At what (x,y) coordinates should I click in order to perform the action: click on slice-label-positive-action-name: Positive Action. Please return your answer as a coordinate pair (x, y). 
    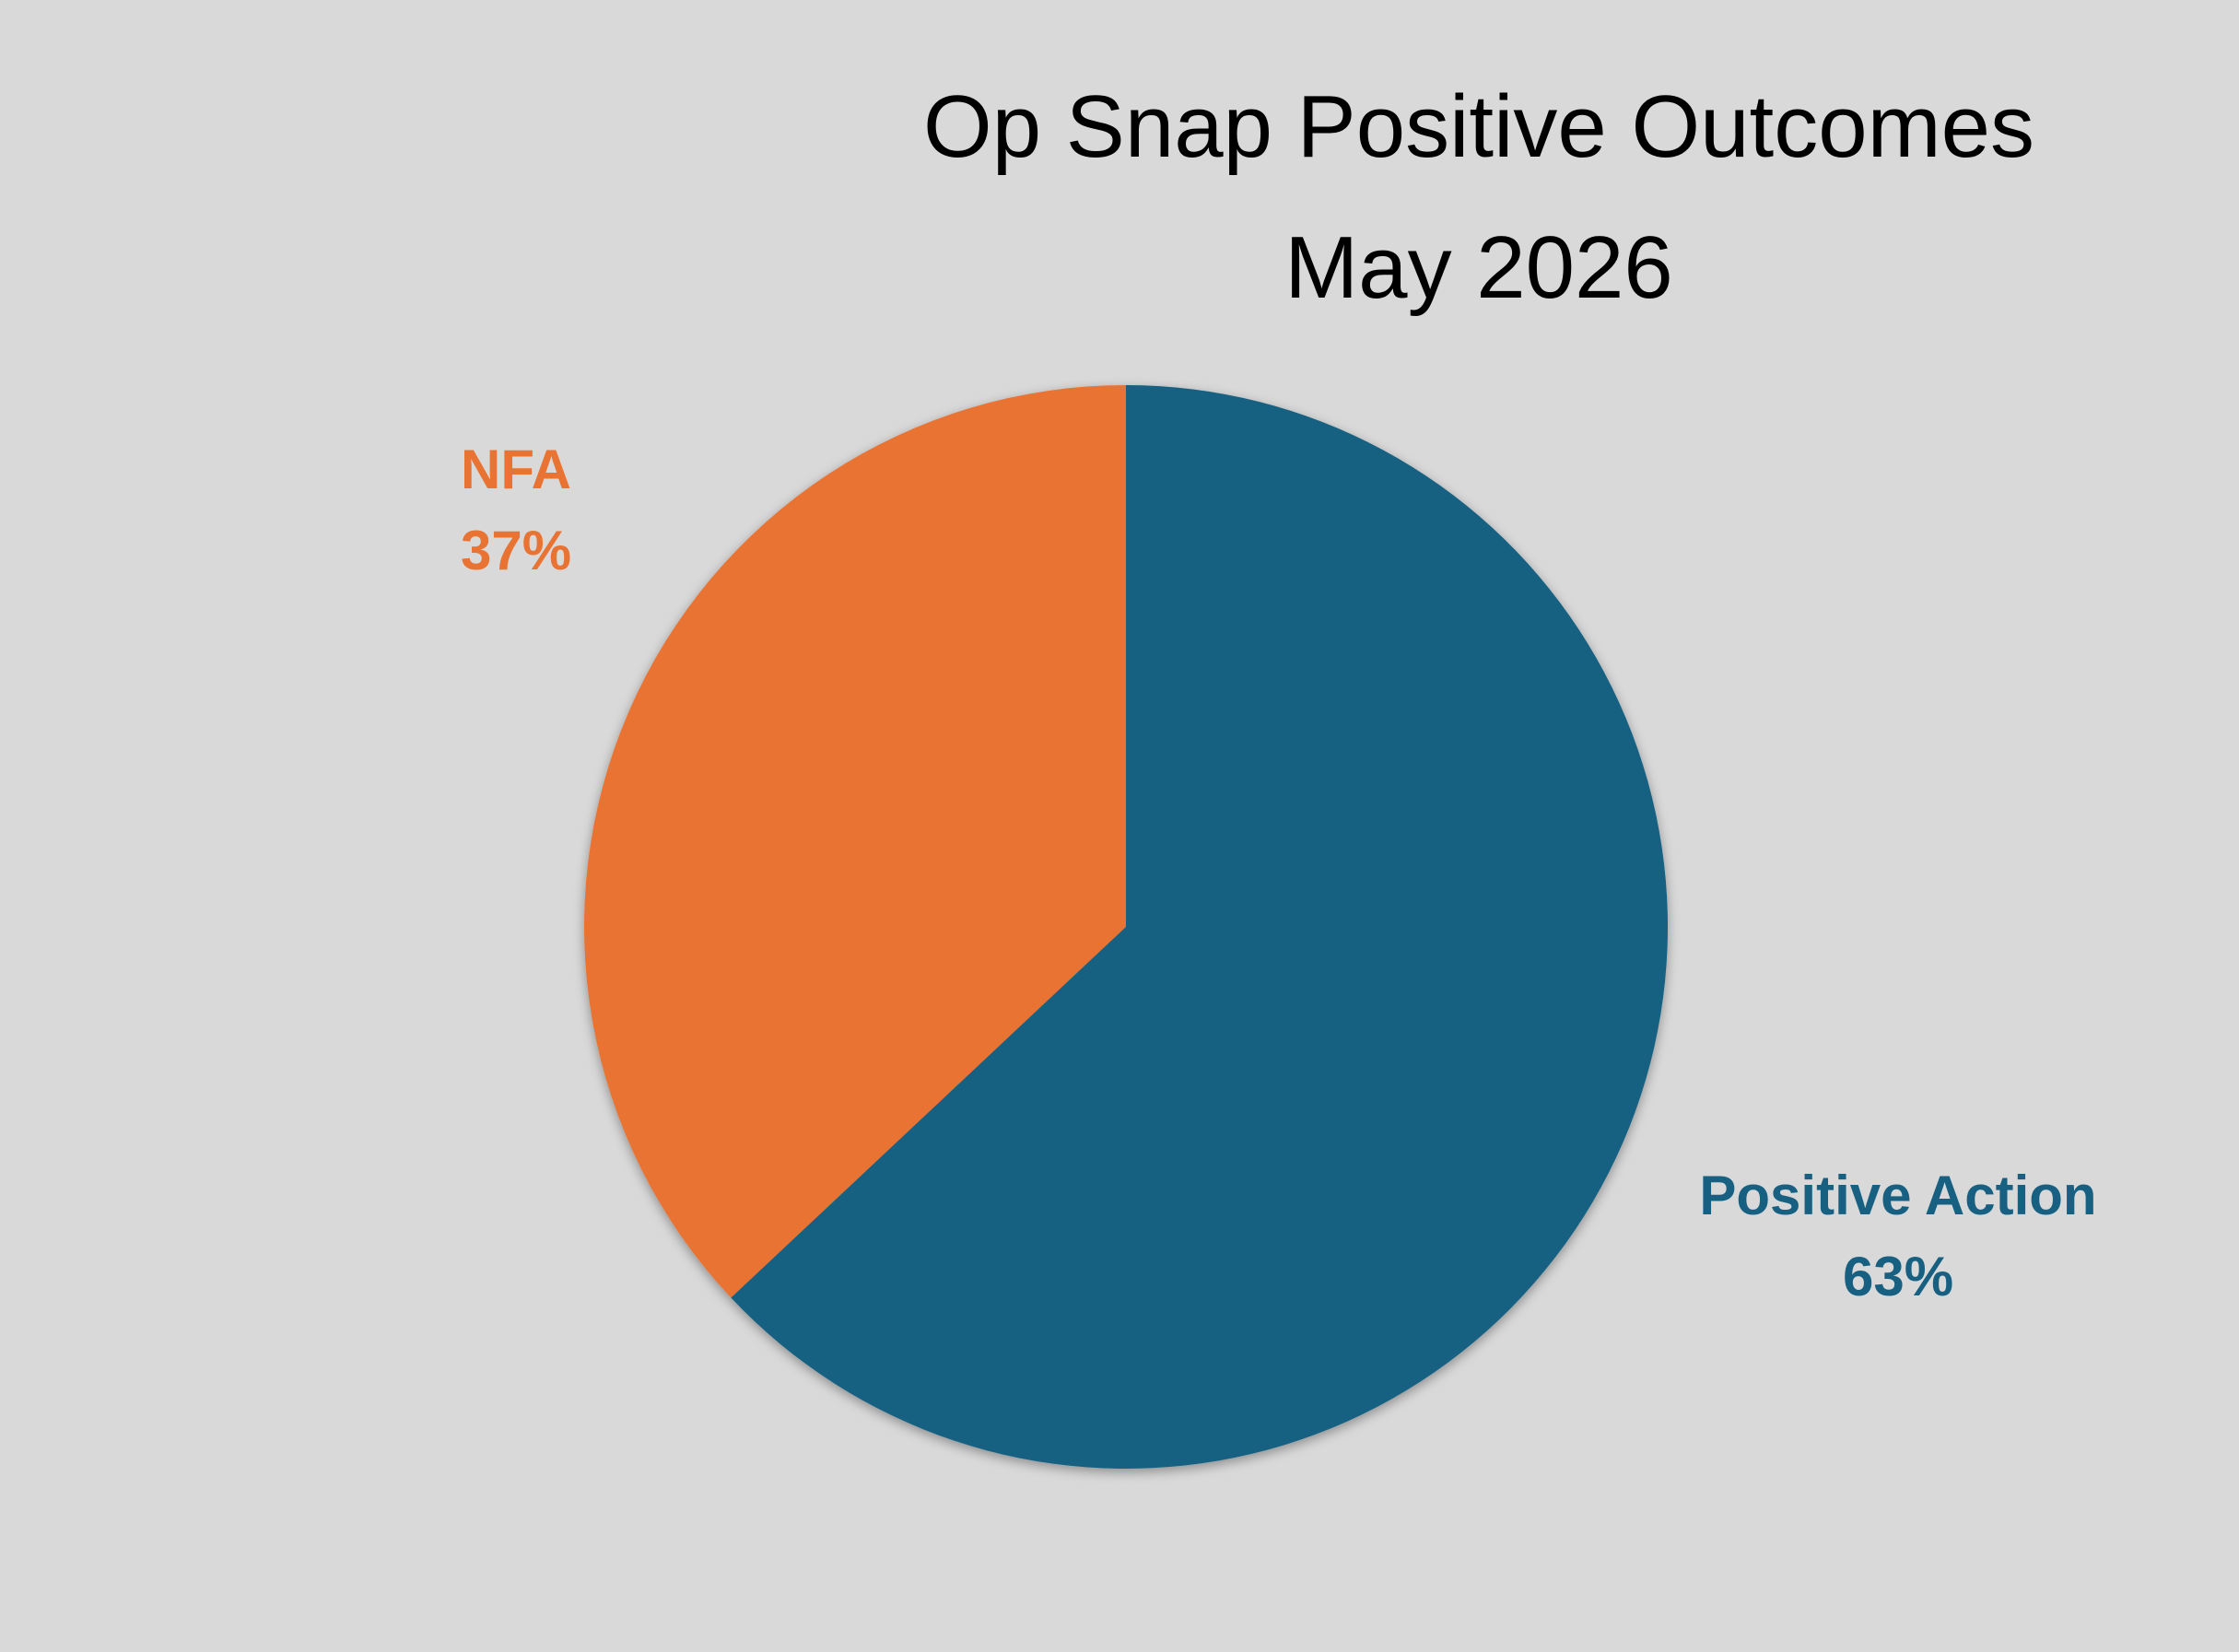
    Looking at the image, I should click on (1898, 1195).